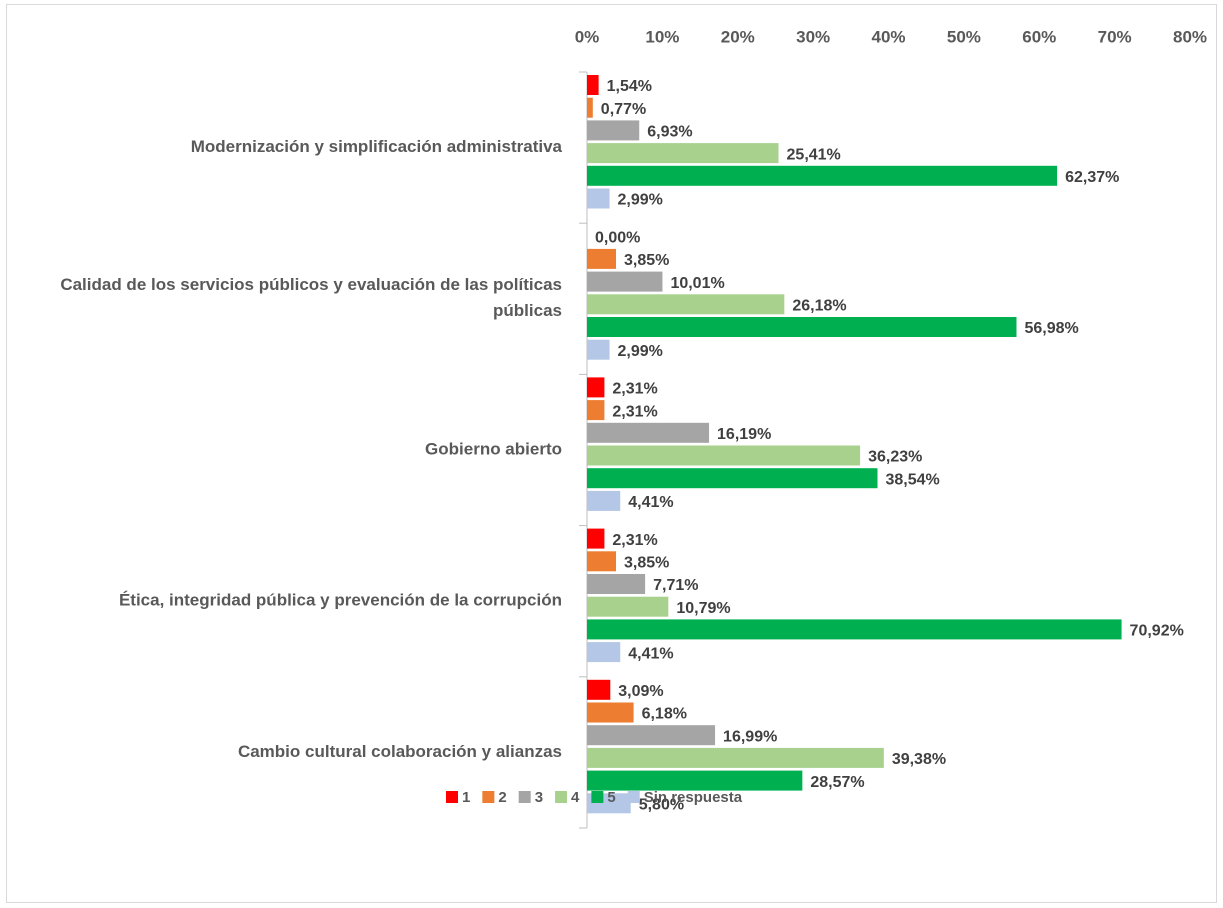  What do you see at coordinates (675, 585) in the screenshot?
I see `value-label: 7,71%` at bounding box center [675, 585].